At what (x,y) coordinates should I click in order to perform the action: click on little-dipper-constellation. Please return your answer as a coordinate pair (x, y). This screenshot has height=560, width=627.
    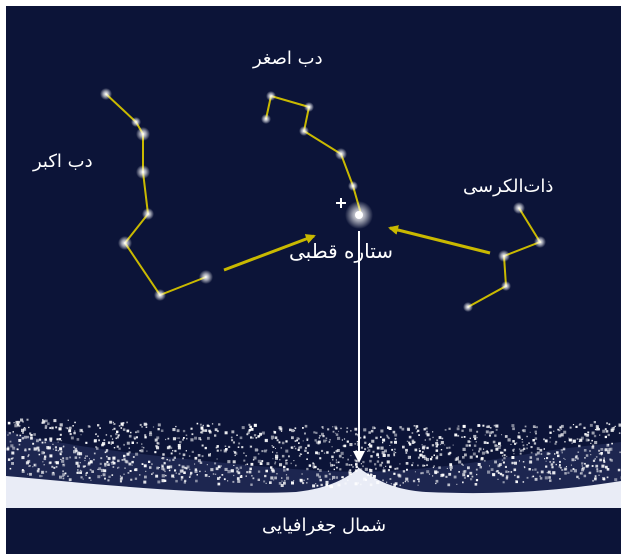
    Looking at the image, I should click on (311, 153).